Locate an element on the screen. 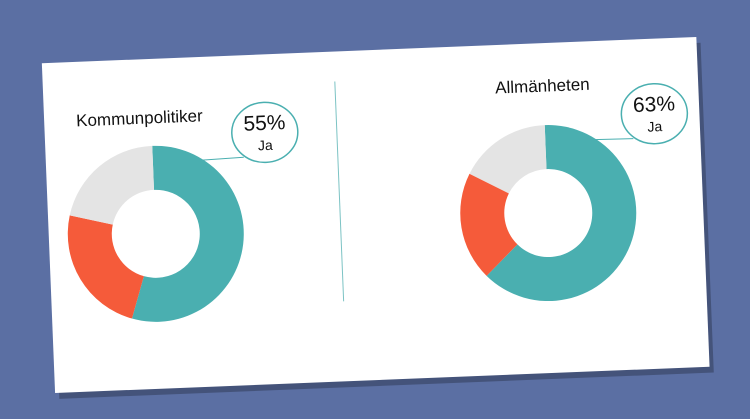 The width and height of the screenshot is (750, 419). divider is located at coordinates (339, 191).